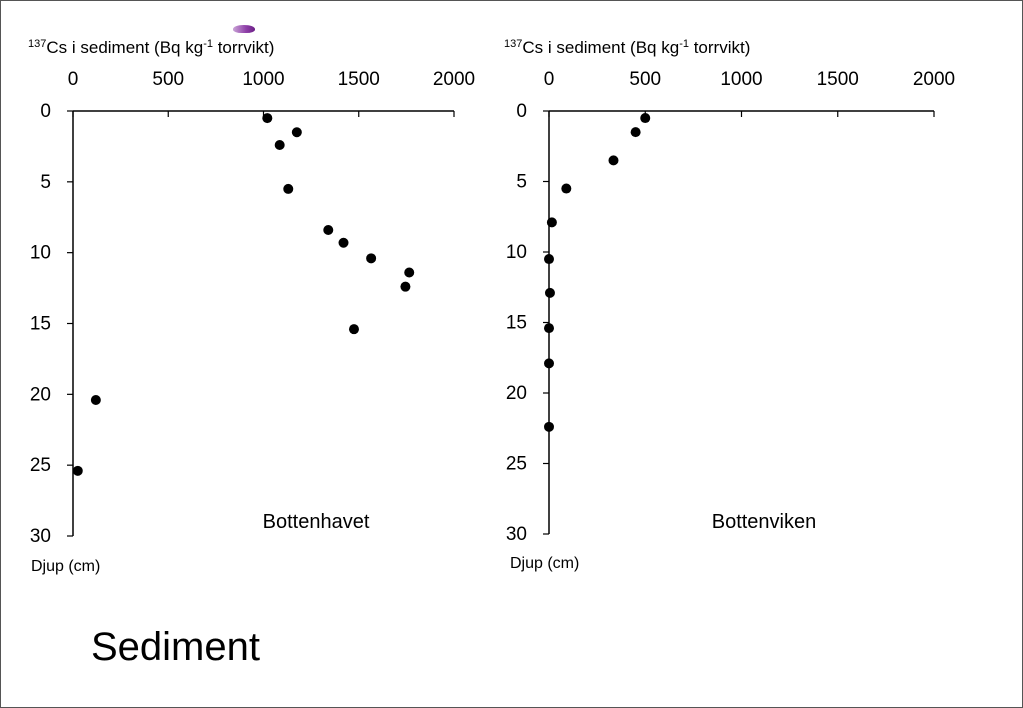  What do you see at coordinates (175, 647) in the screenshot?
I see `page-title: Sediment` at bounding box center [175, 647].